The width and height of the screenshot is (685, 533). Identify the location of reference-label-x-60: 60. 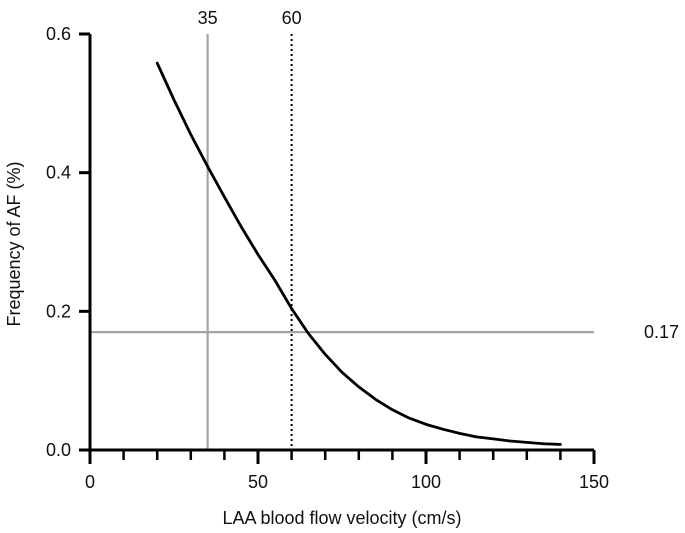
(292, 18).